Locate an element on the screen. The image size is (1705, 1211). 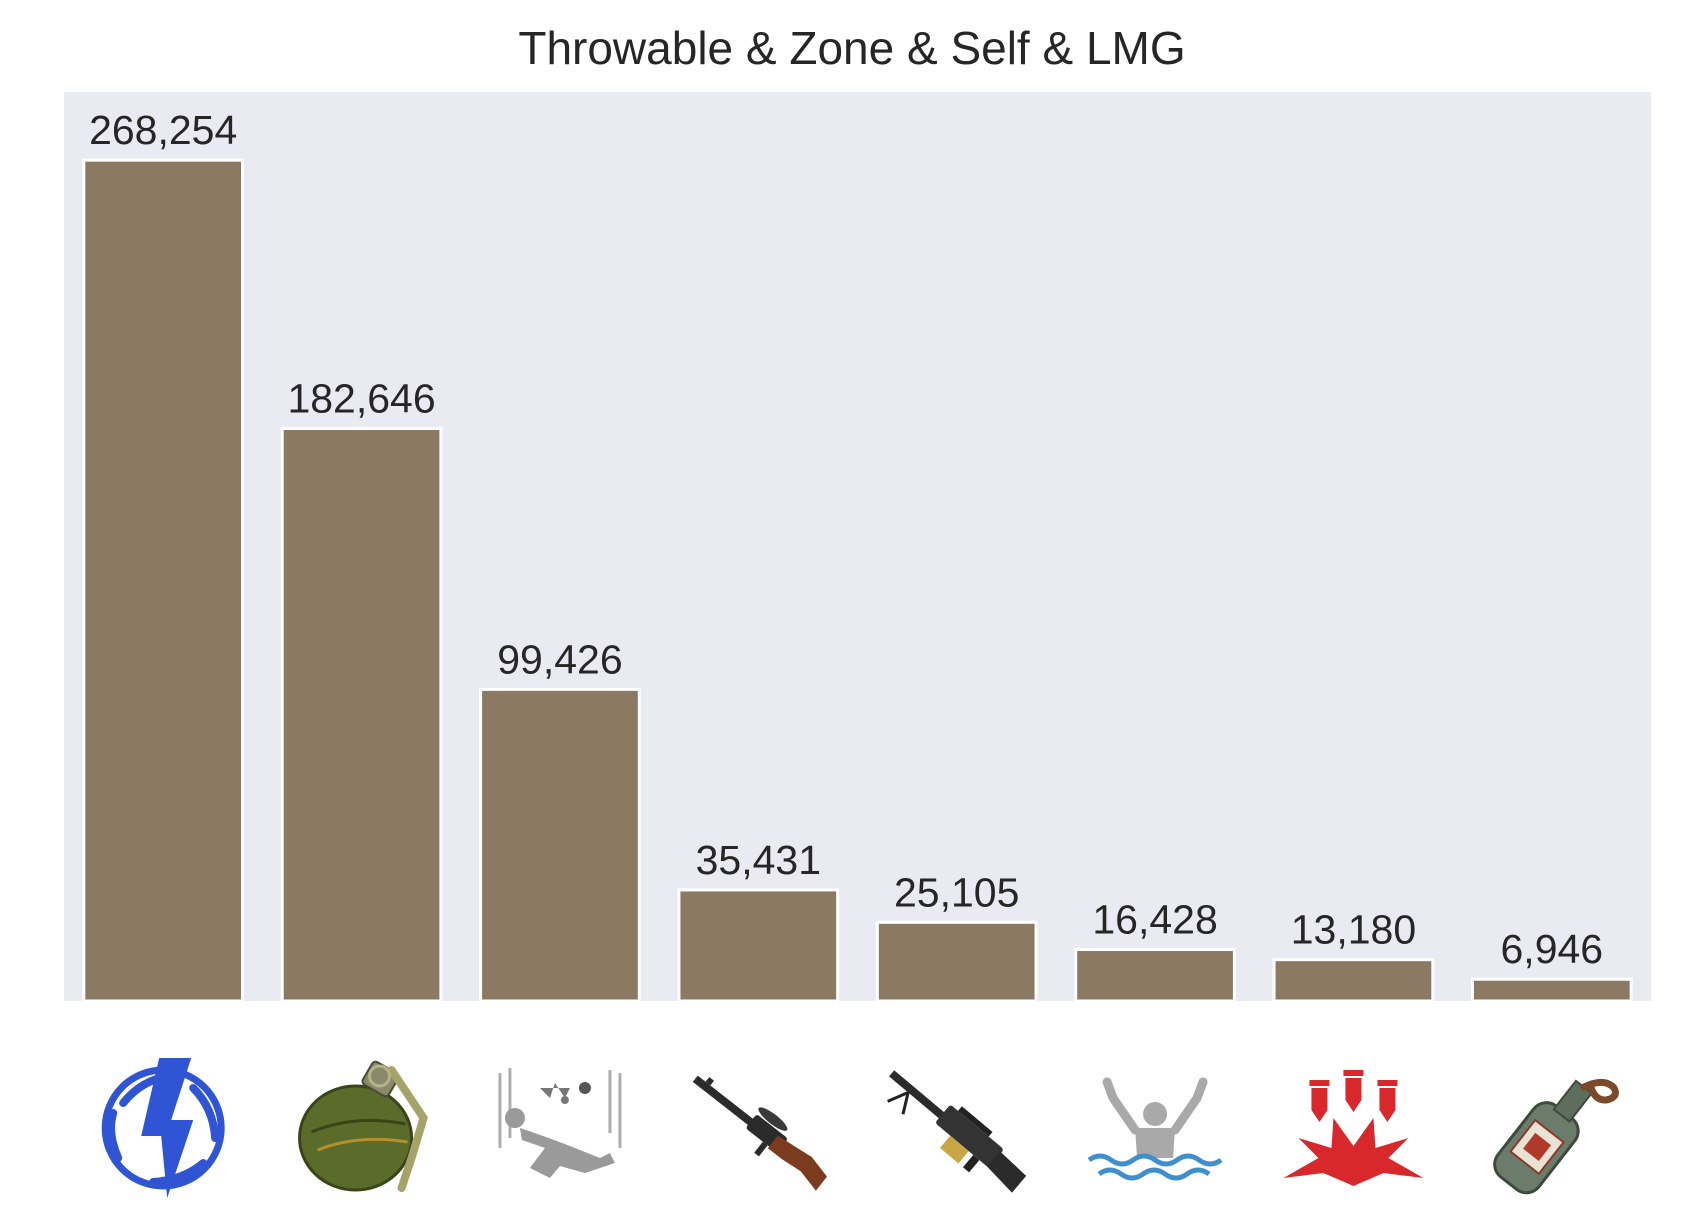
falling-icon is located at coordinates (560, 1123).